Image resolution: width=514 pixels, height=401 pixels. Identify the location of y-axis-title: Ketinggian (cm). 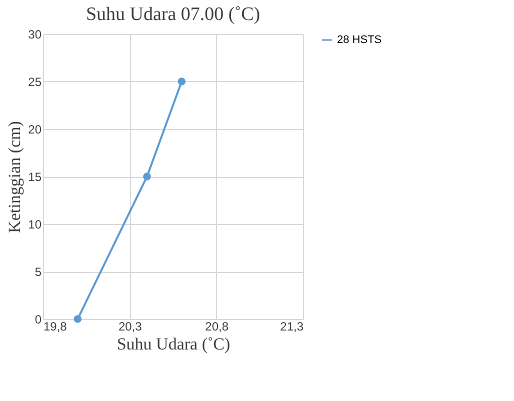
(14, 177).